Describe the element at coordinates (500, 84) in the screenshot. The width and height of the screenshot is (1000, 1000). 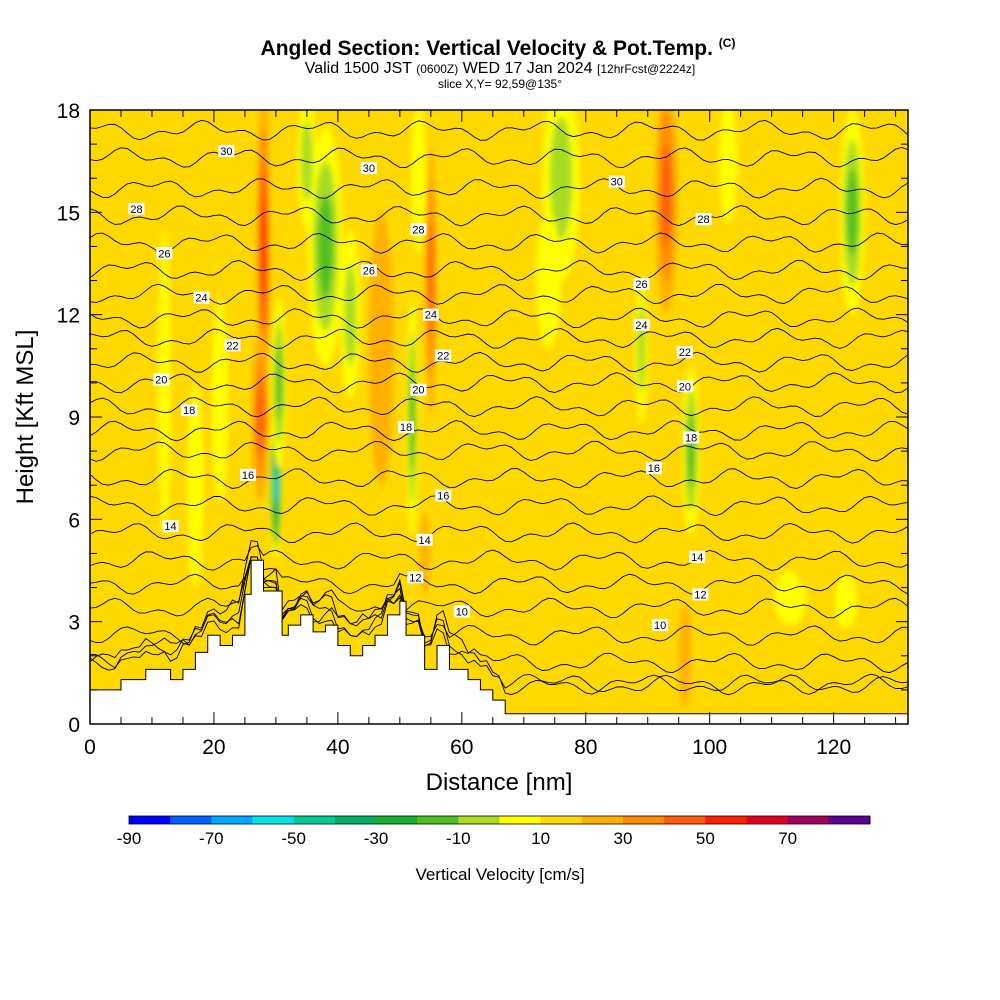
I see `slice-info: slice X,Y= 92,59@135°` at that location.